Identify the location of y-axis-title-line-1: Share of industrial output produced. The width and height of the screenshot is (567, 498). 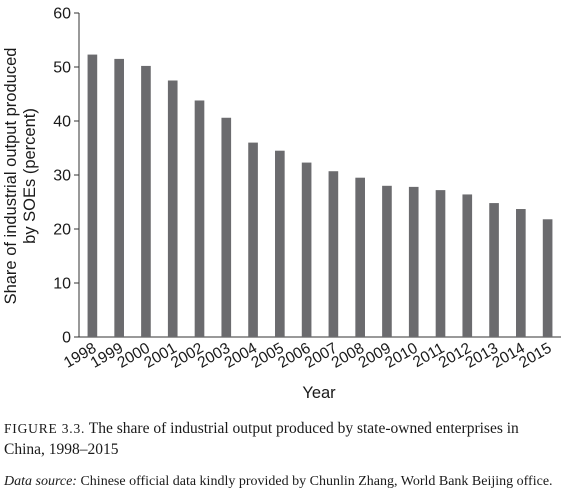
(11, 176).